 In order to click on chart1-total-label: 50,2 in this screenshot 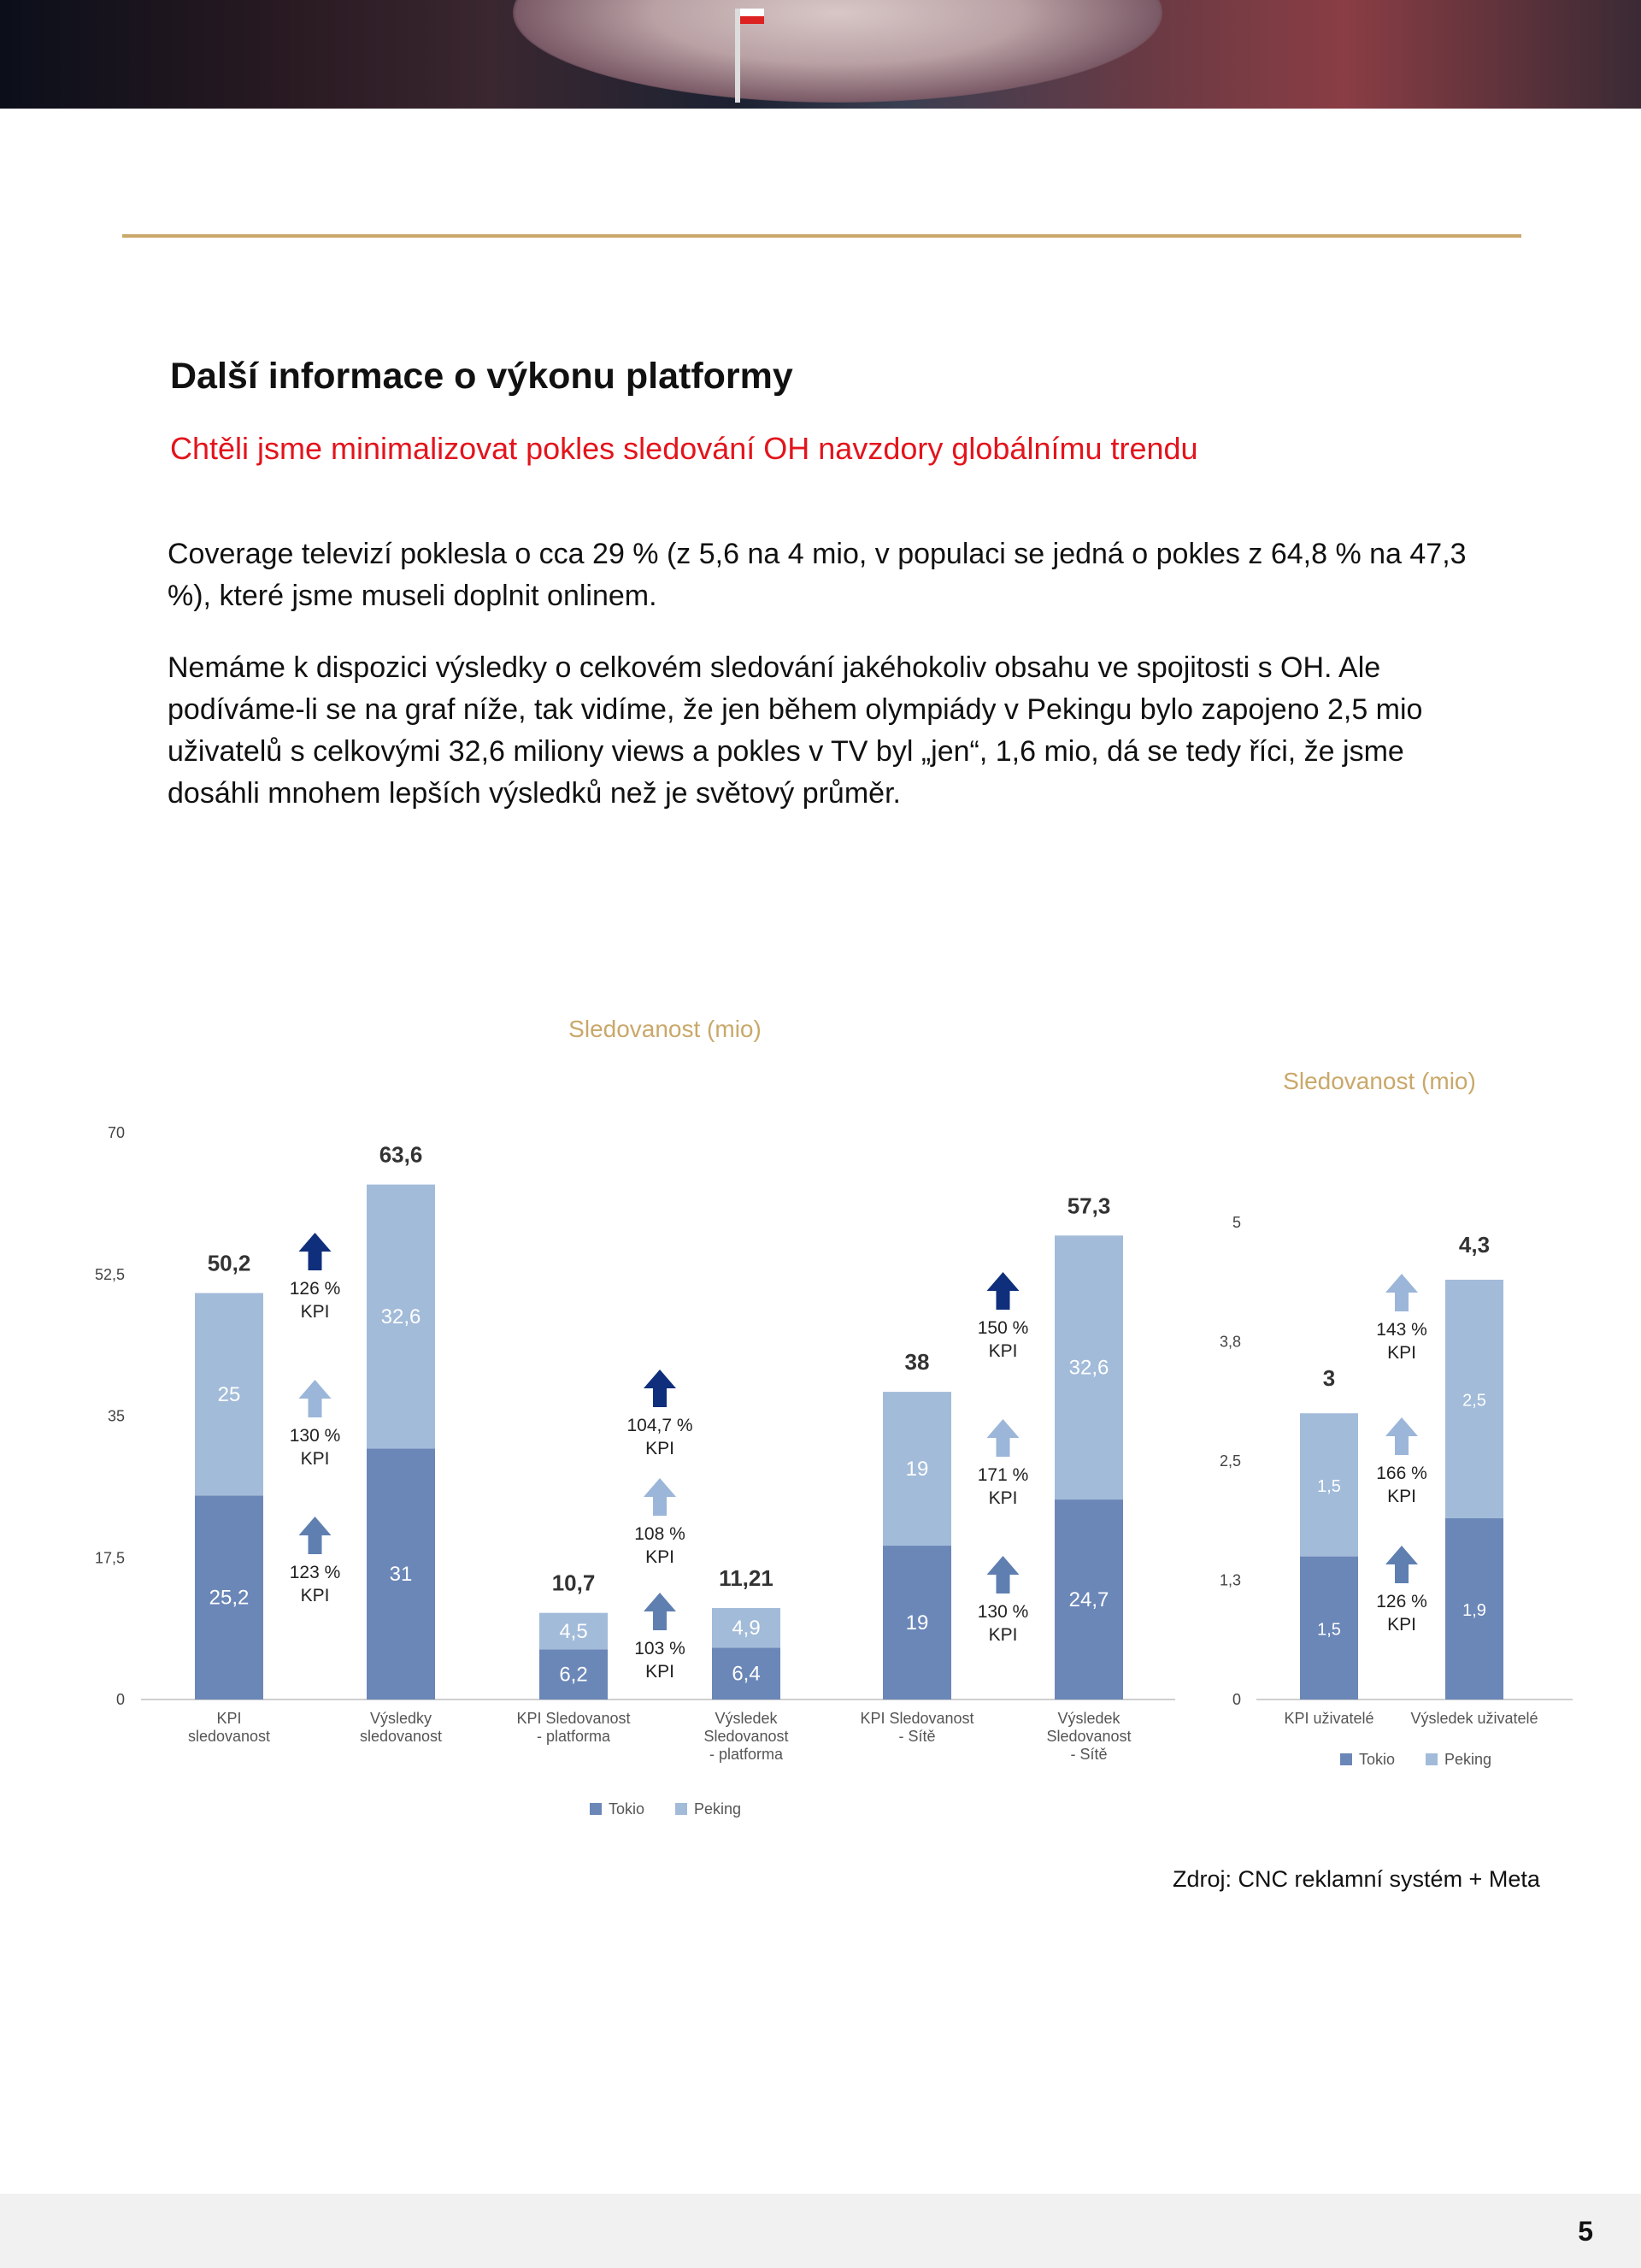, I will do `click(230, 1263)`.